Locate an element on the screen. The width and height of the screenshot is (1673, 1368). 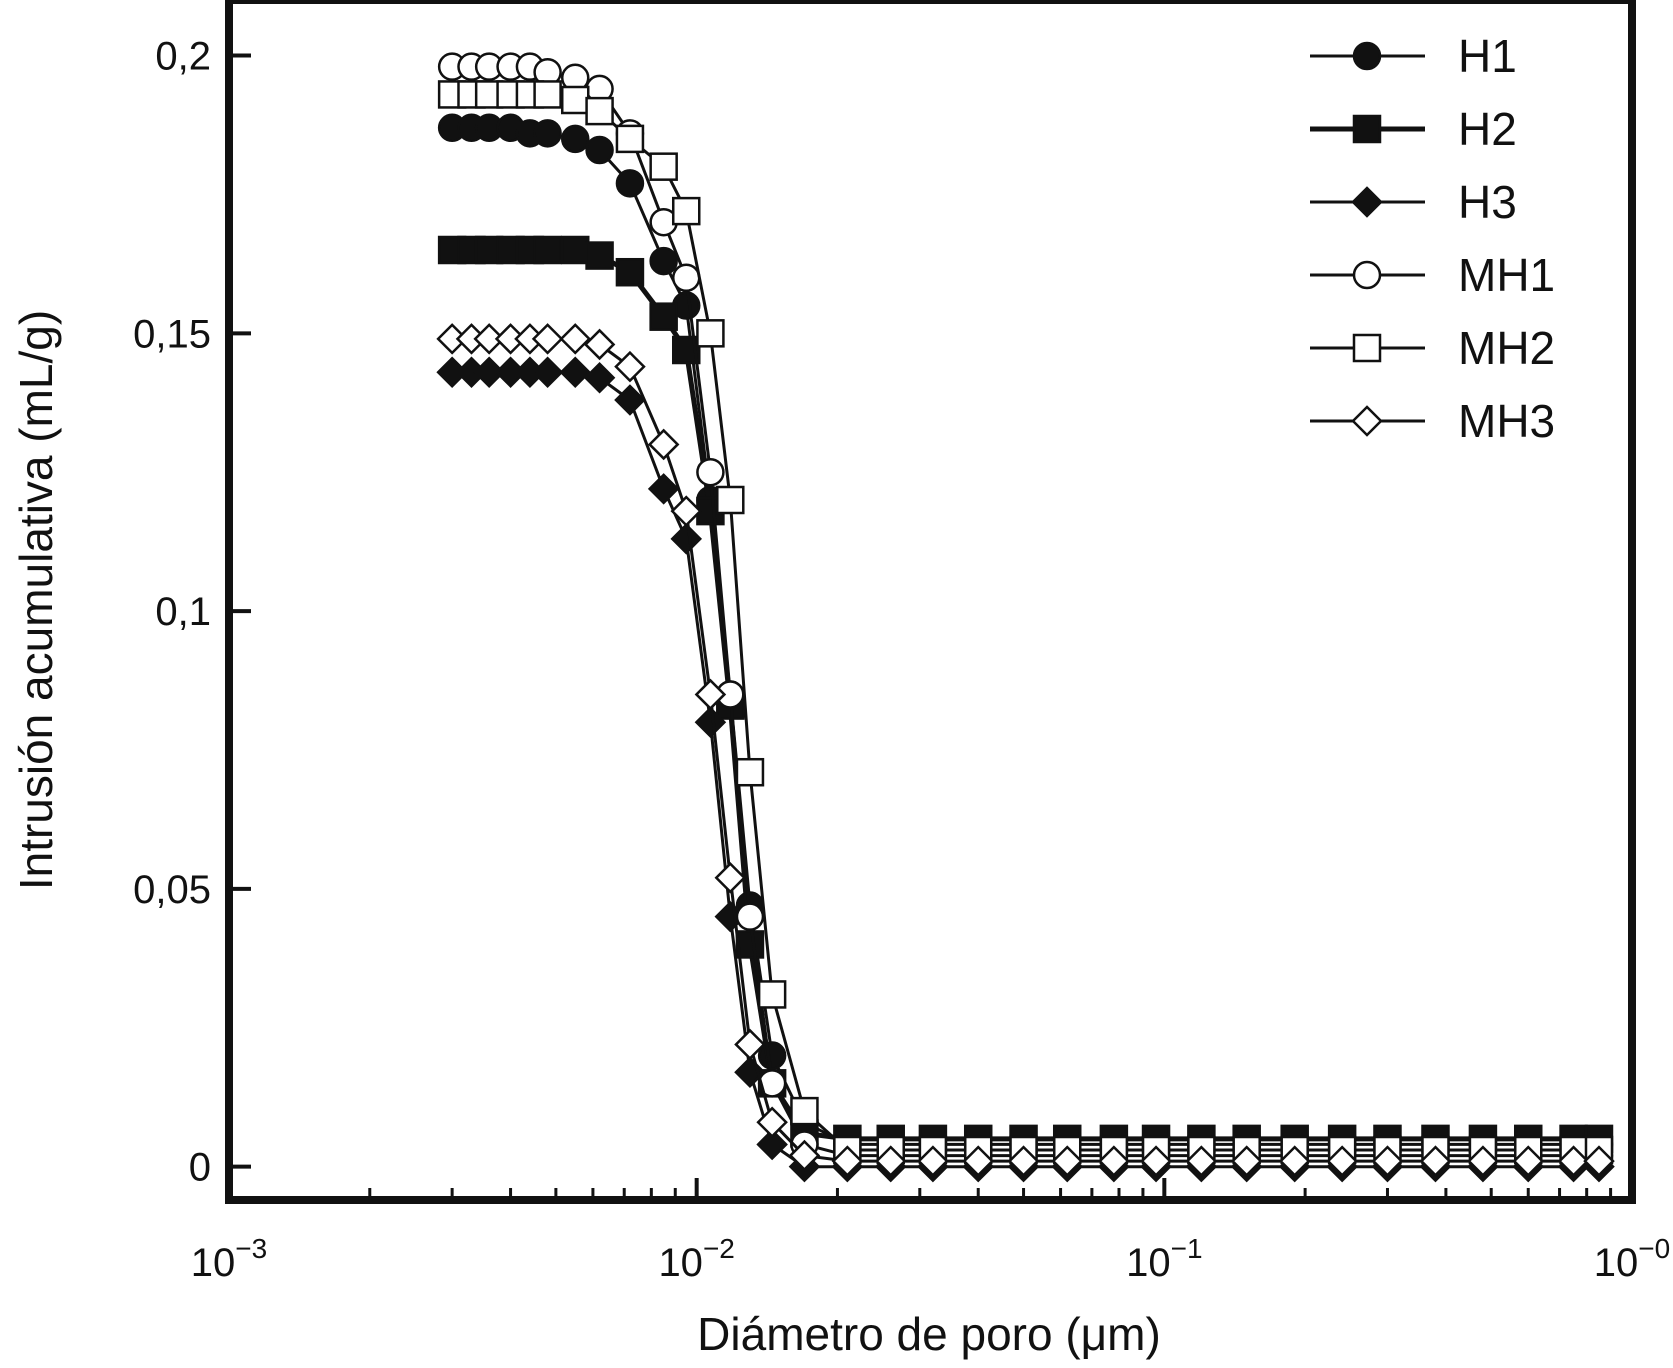
legend-item-h1: H1 is located at coordinates (1413, 56).